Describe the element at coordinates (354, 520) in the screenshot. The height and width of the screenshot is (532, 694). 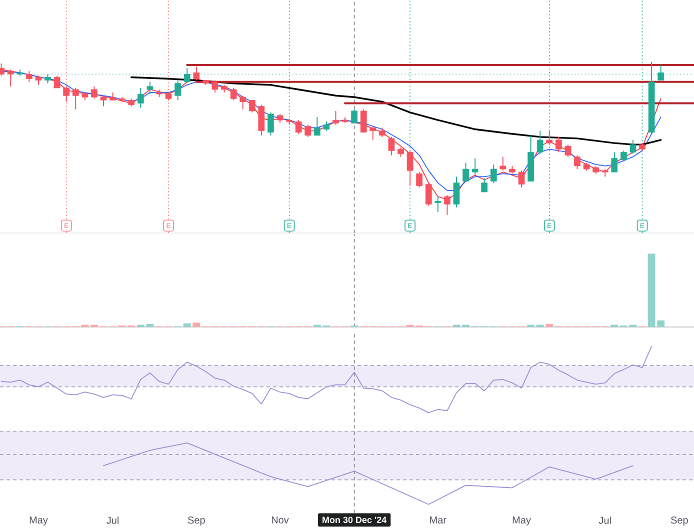
I see `ref-line-label: Mon 30 Dec '24` at that location.